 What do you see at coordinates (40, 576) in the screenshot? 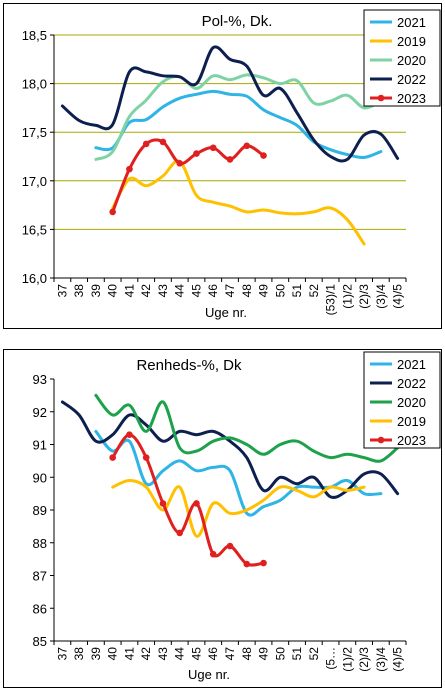
I see `y-tick-label: 87` at bounding box center [40, 576].